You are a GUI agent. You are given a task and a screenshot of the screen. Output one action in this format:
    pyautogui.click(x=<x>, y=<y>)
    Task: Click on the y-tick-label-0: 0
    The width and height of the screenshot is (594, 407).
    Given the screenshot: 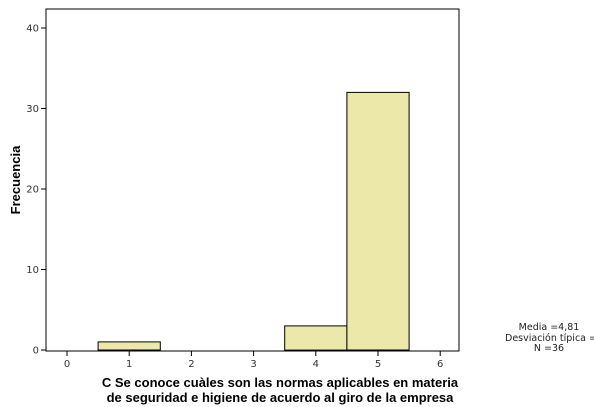 What is the action you would take?
    pyautogui.click(x=36, y=351)
    